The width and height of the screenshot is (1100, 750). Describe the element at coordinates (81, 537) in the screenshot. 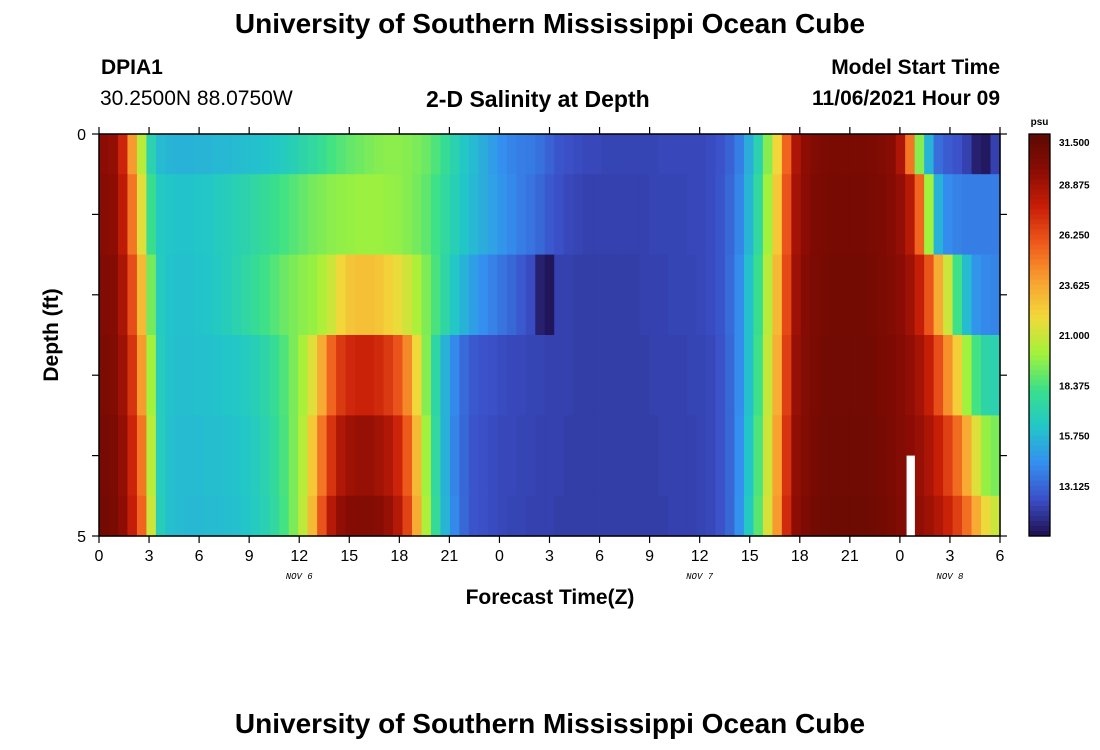

I see `y-tick-label: 5` at that location.